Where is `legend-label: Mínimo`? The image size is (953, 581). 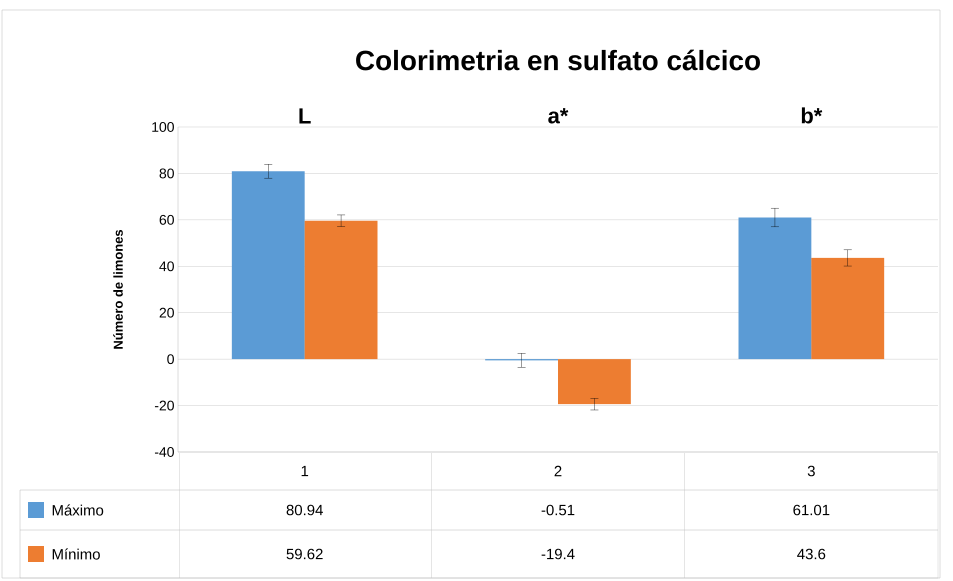
legend-label: Mínimo is located at coordinates (76, 554).